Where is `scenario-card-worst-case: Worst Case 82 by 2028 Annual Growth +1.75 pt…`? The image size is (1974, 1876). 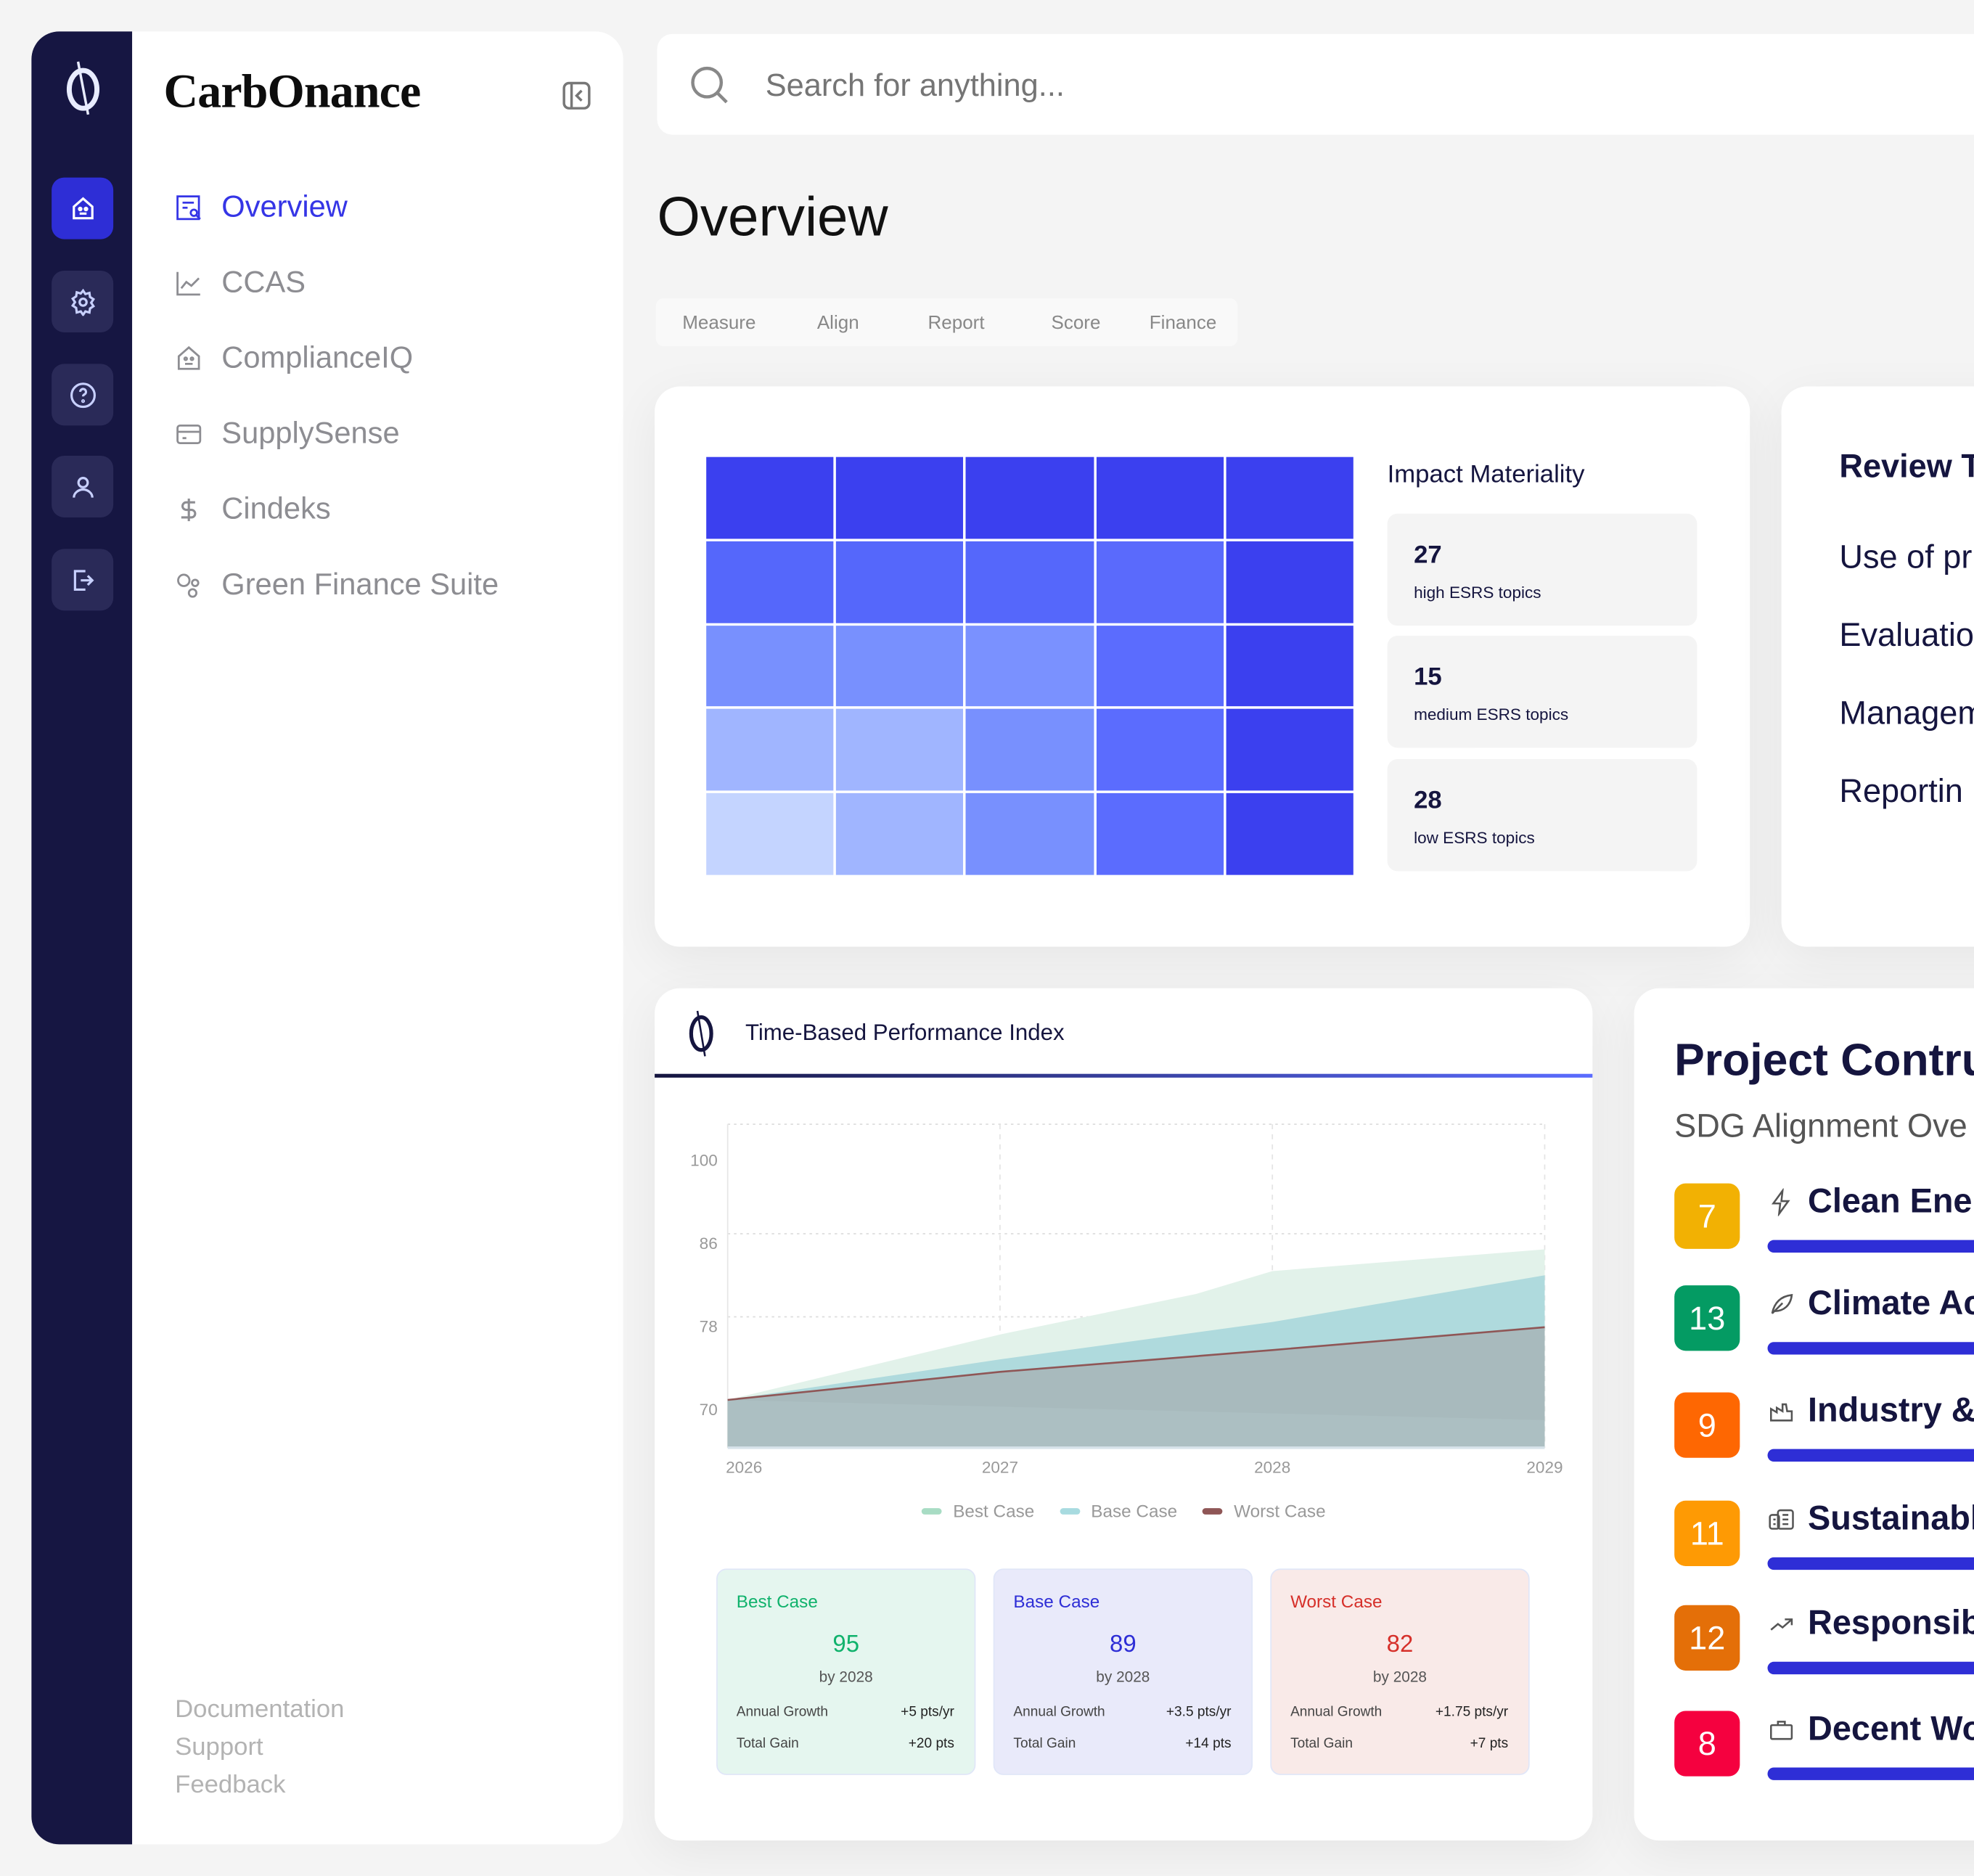
scenario-card-worst-case: Worst Case 82 by 2028 Annual Growth +1.75 pt… is located at coordinates (1400, 1671).